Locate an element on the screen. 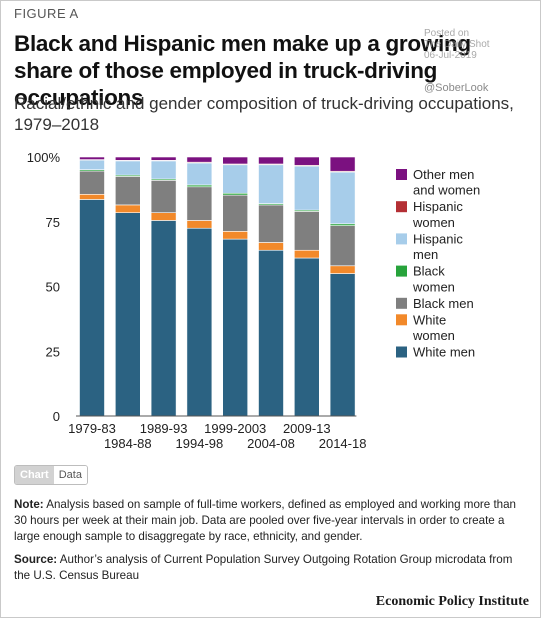 The height and width of the screenshot is (618, 541). x-tick-label: 2004-08 is located at coordinates (271, 443).